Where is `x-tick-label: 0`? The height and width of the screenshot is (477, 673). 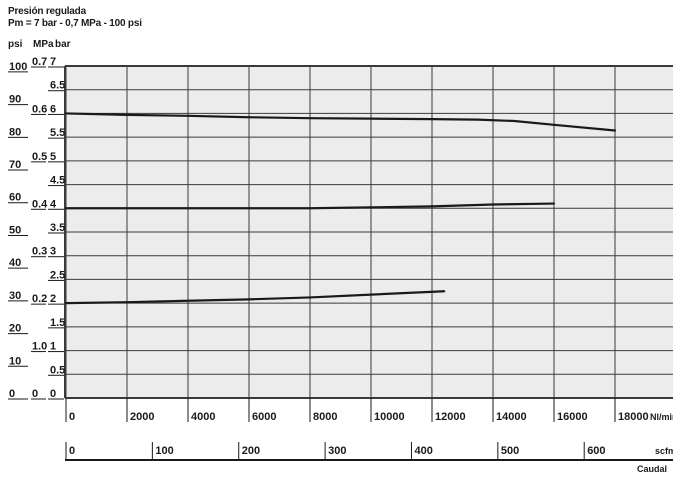
x-tick-label: 0 is located at coordinates (72, 417).